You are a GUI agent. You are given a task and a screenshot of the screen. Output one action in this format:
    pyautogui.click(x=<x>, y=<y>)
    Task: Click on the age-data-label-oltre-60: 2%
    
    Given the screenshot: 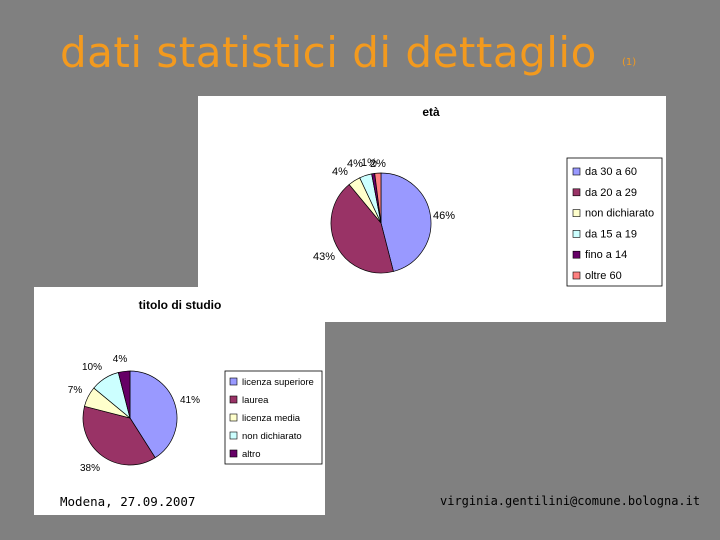 What is the action you would take?
    pyautogui.click(x=378, y=164)
    